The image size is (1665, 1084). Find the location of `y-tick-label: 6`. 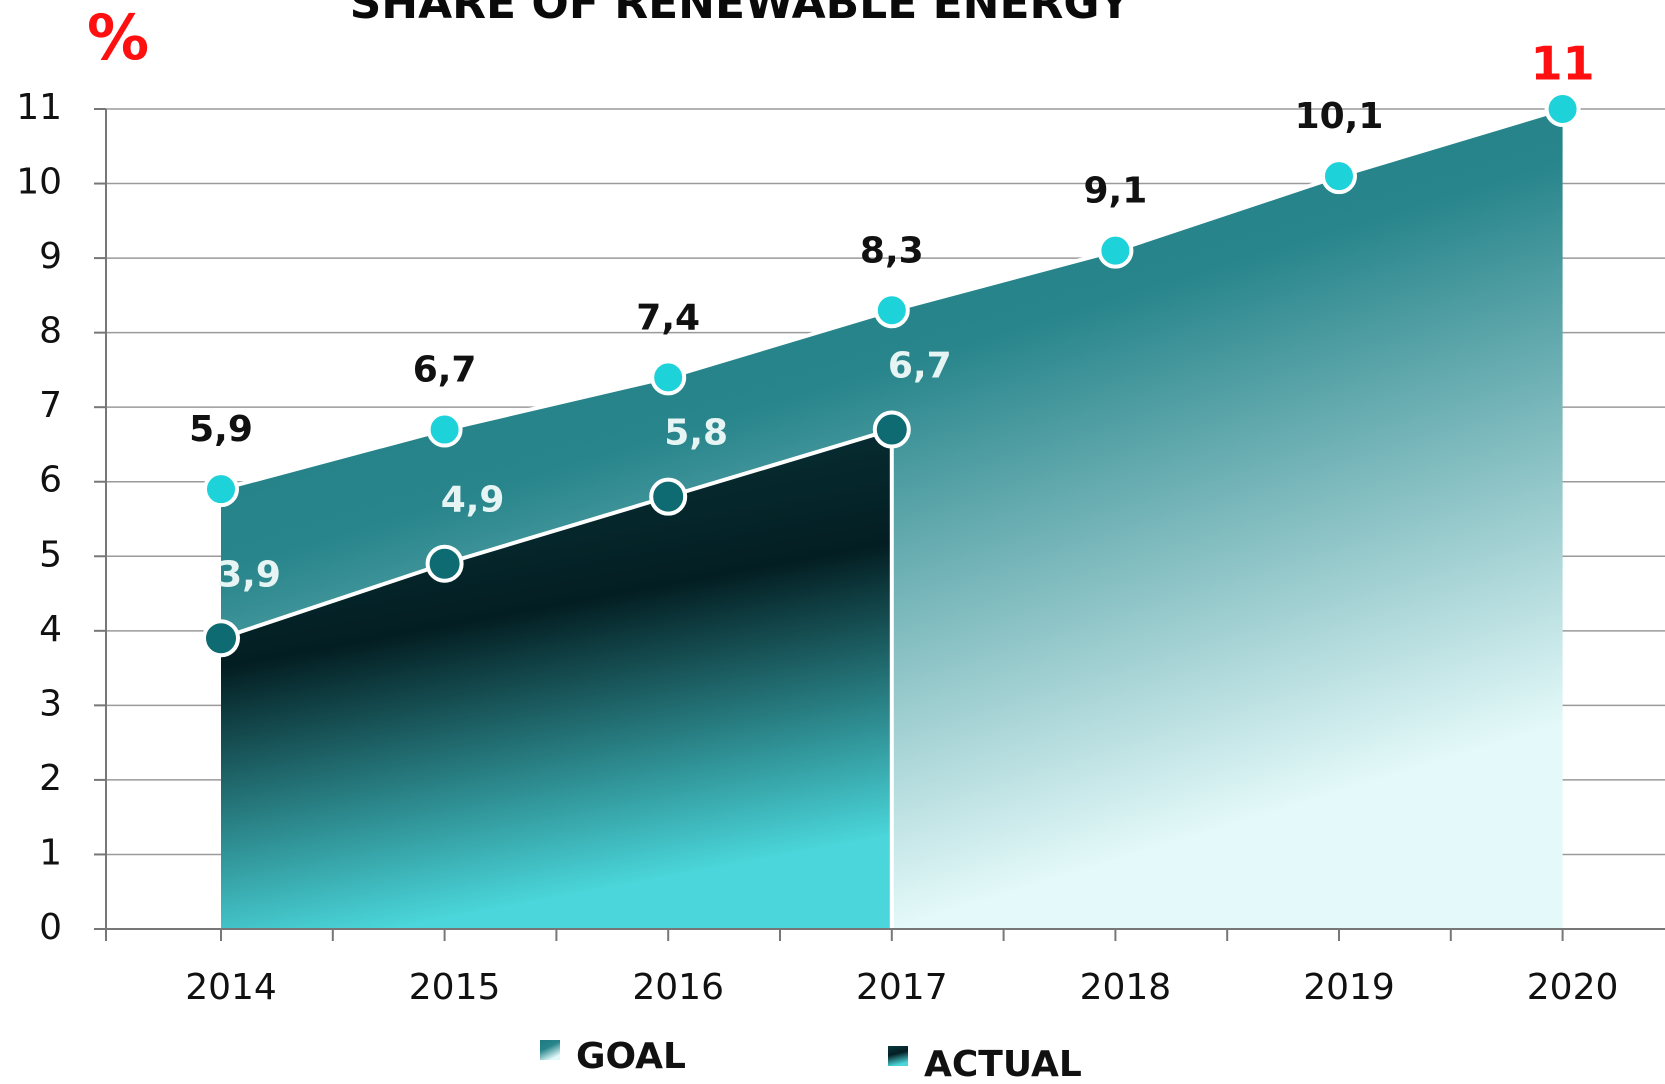

y-tick-label: 6 is located at coordinates (50, 480).